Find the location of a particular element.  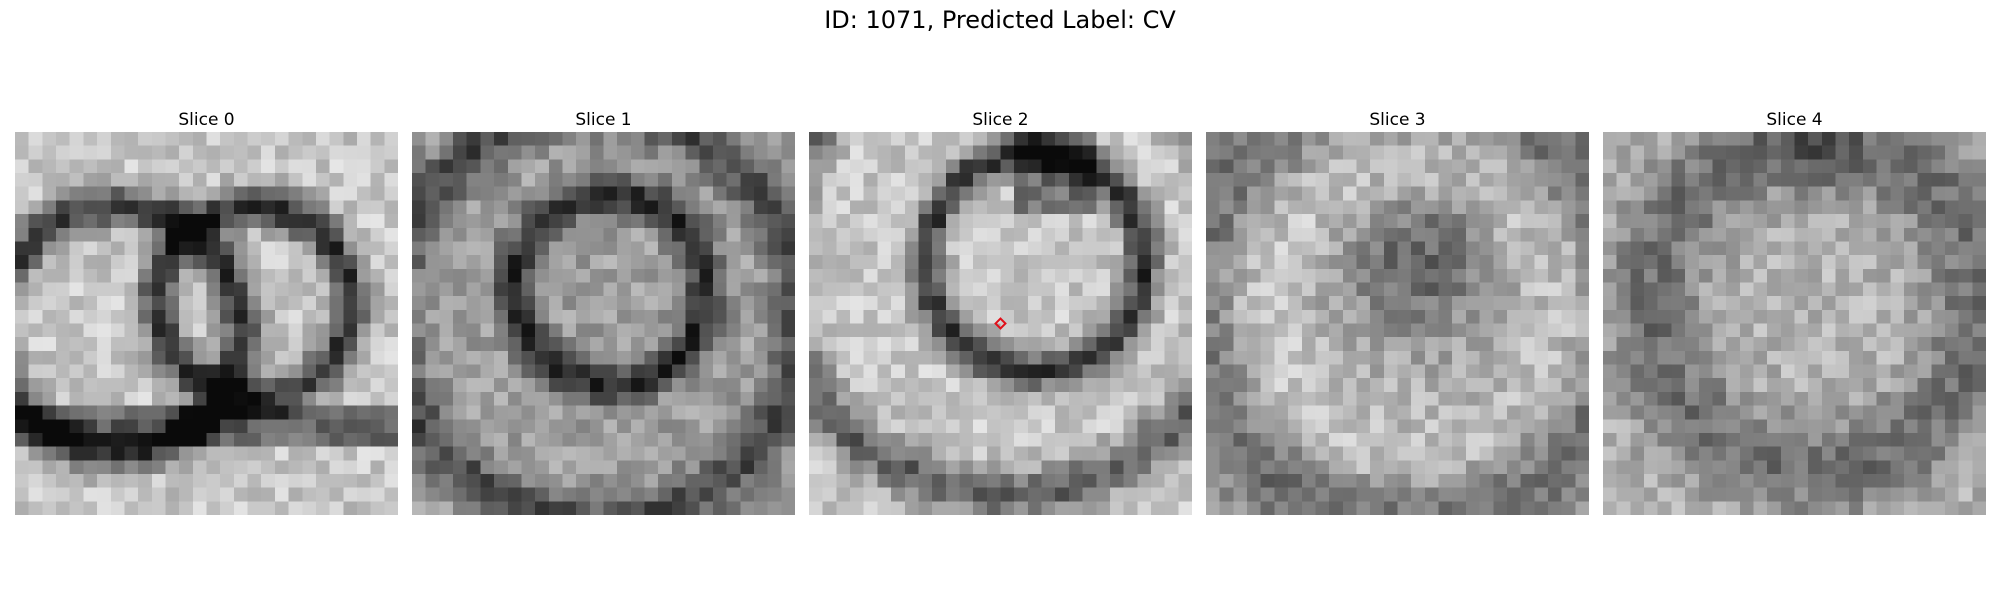

slice-panel-3: Slice 3 is located at coordinates (1397, 311).